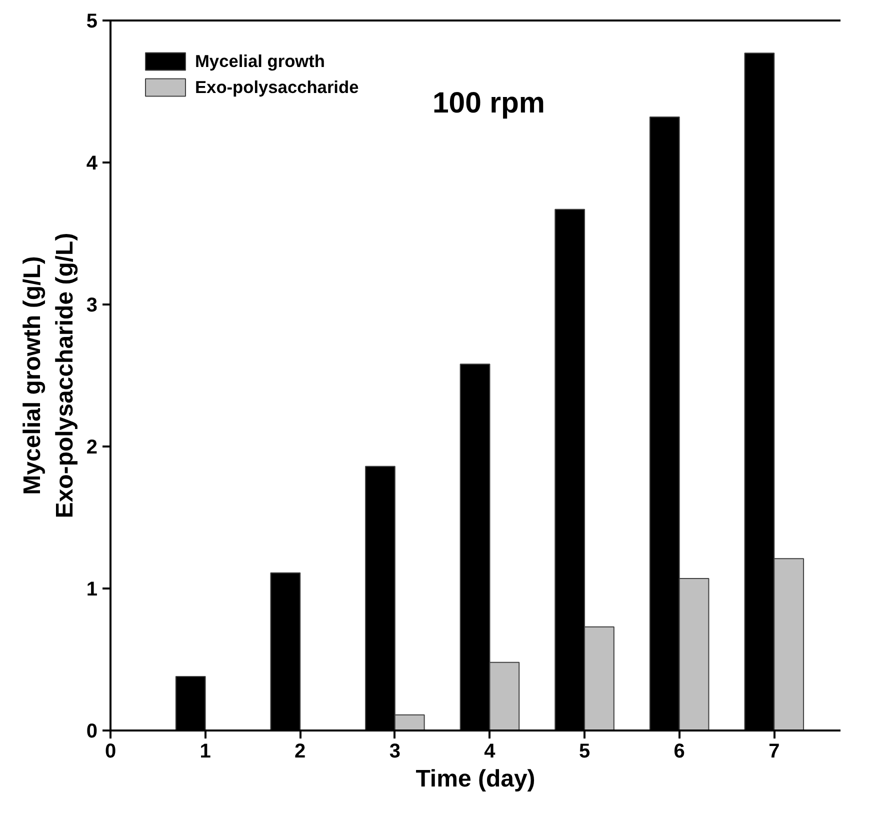  I want to click on x-tick-label: 7, so click(774, 751).